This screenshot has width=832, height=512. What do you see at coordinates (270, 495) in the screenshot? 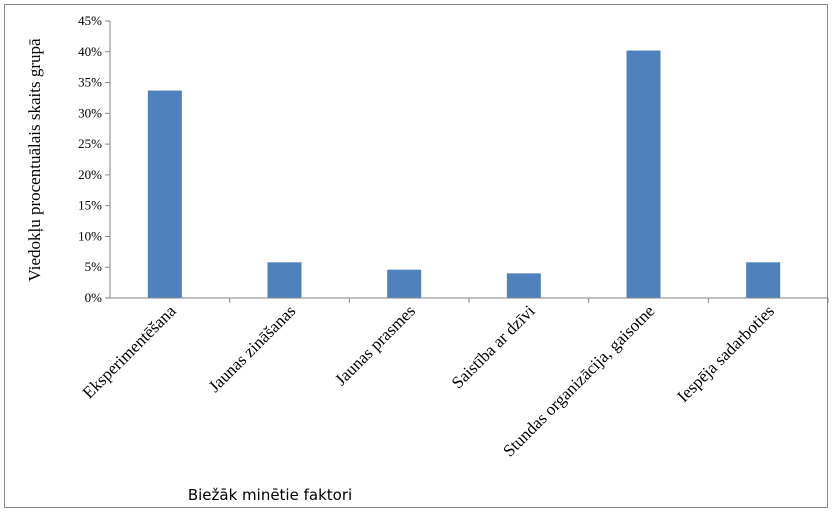
I see `x-axis-label: Biežāk minētie faktori` at bounding box center [270, 495].